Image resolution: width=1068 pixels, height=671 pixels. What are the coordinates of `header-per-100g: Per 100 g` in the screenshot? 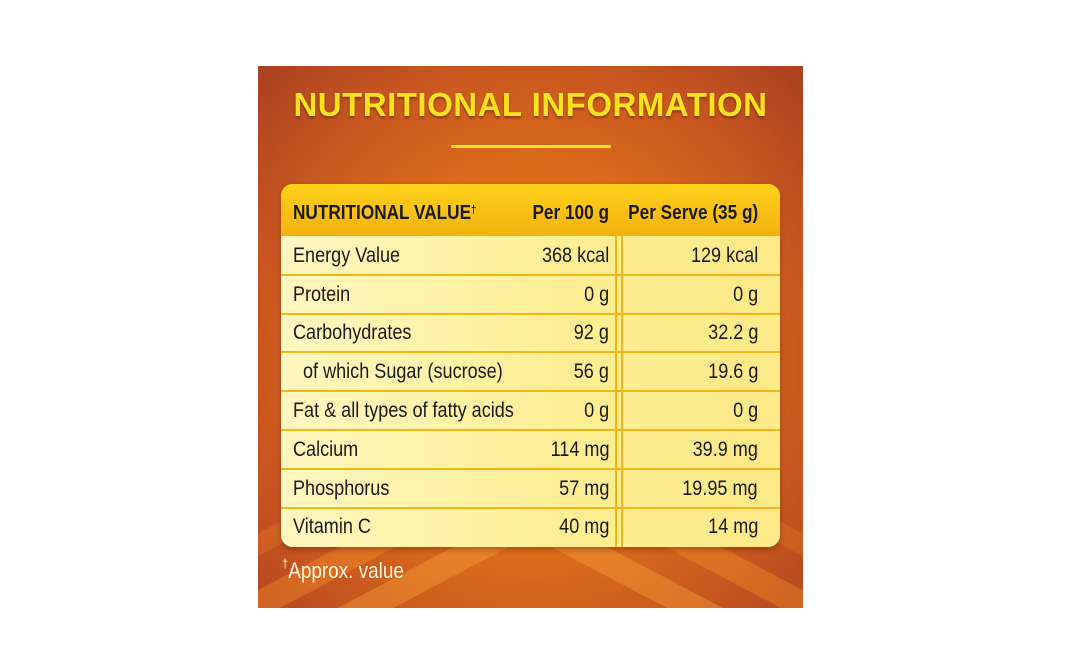 It's located at (570, 213).